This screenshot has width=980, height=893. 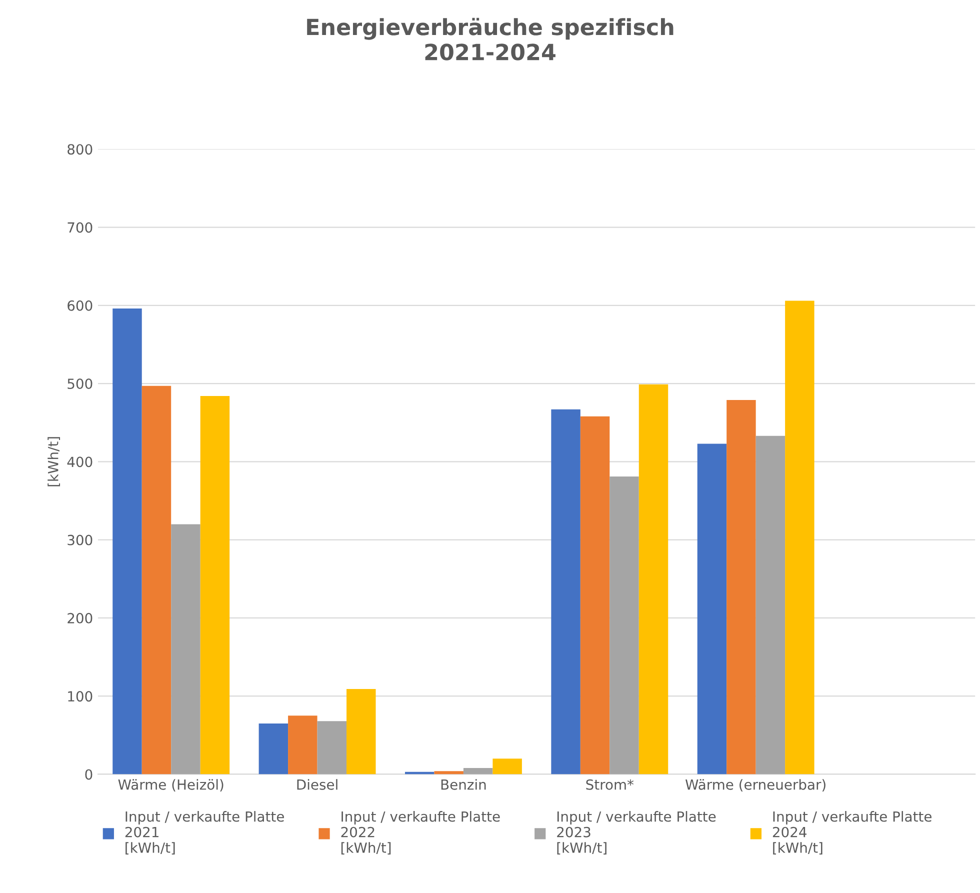 What do you see at coordinates (610, 784) in the screenshot?
I see `x-tick-label: Strom*` at bounding box center [610, 784].